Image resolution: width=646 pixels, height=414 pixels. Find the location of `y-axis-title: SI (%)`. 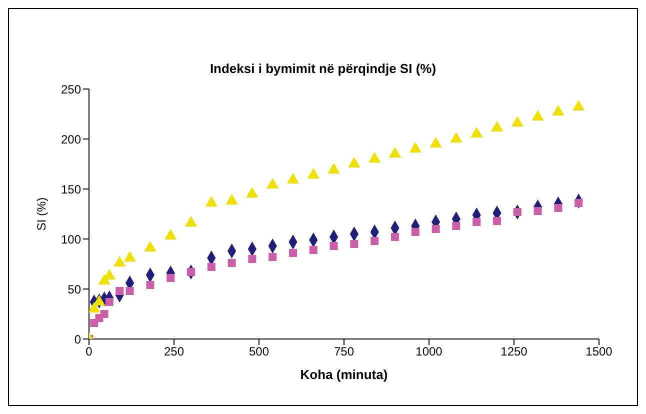

y-axis-title: SI (%) is located at coordinates (41, 214).